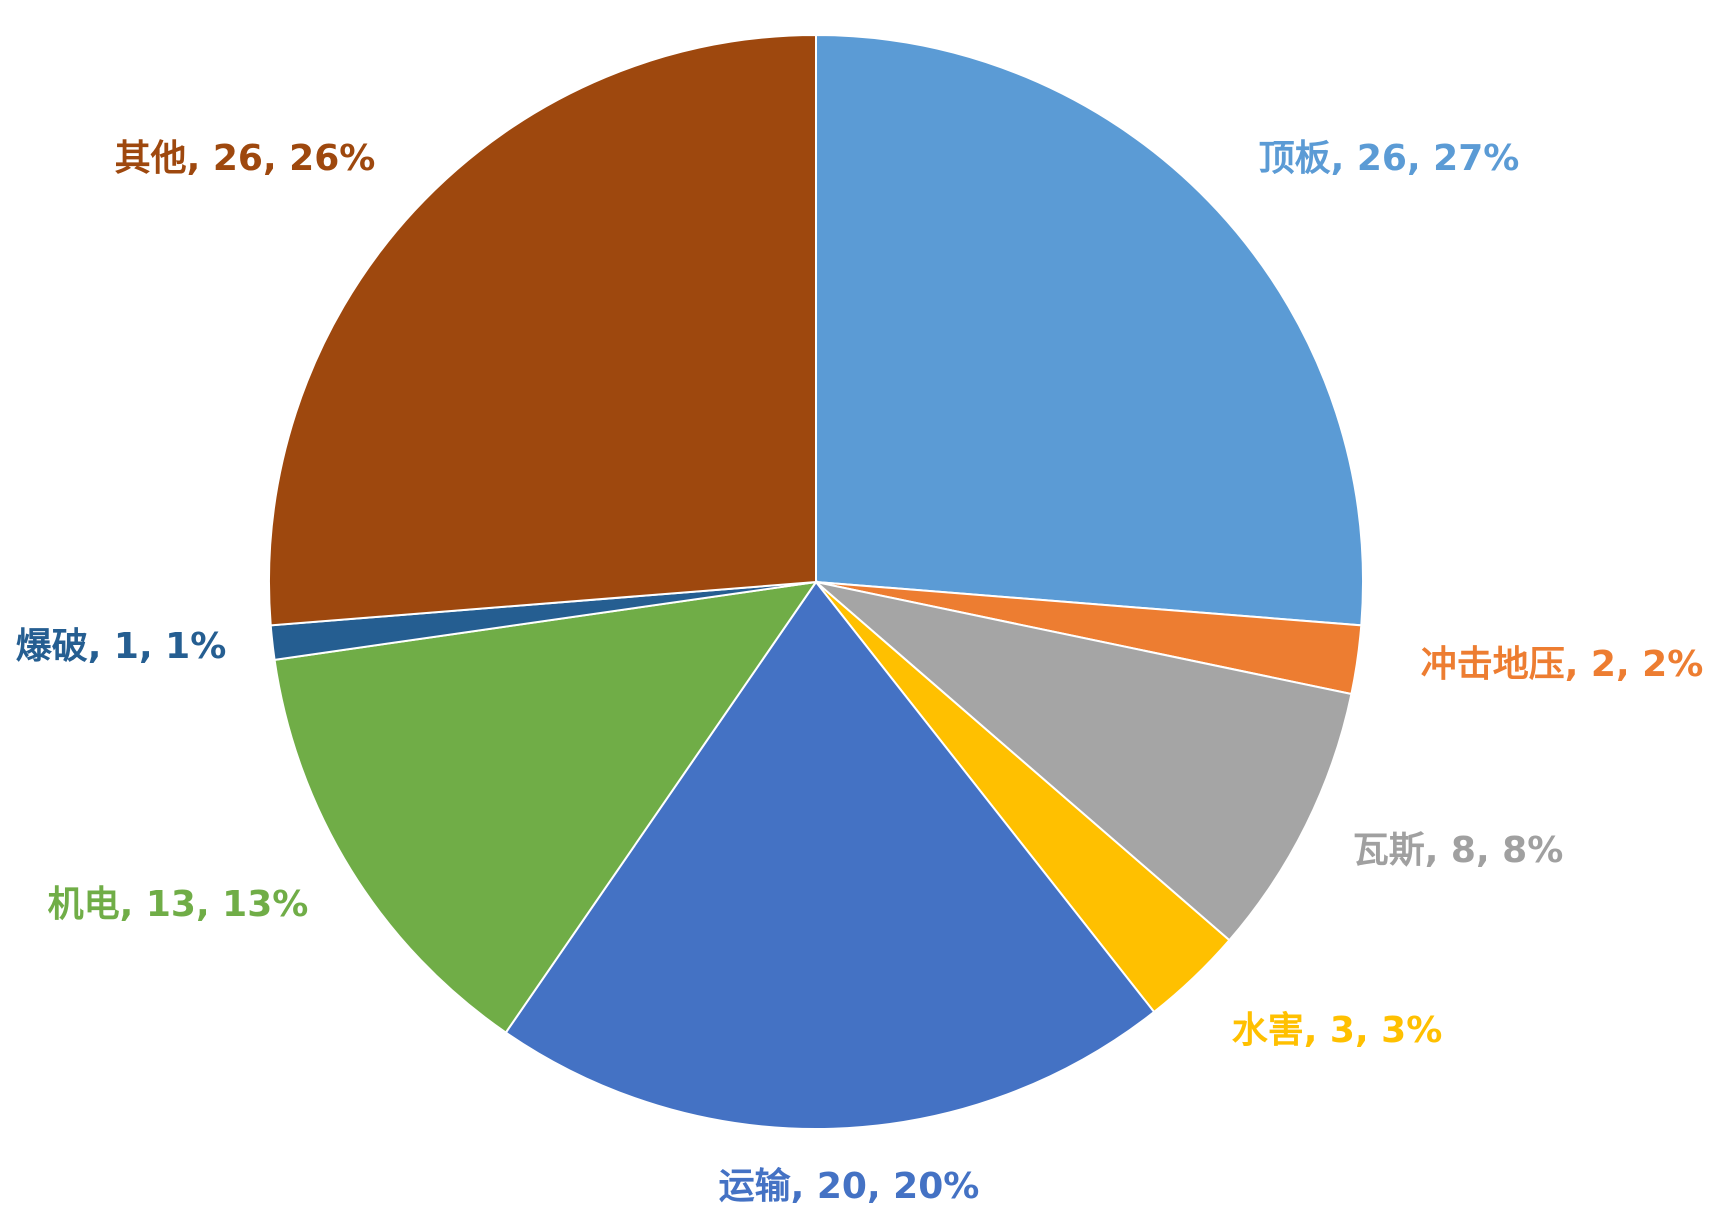 The width and height of the screenshot is (1720, 1222). Describe the element at coordinates (849, 1186) in the screenshot. I see `data-label: 运输, 20, 20%` at that location.